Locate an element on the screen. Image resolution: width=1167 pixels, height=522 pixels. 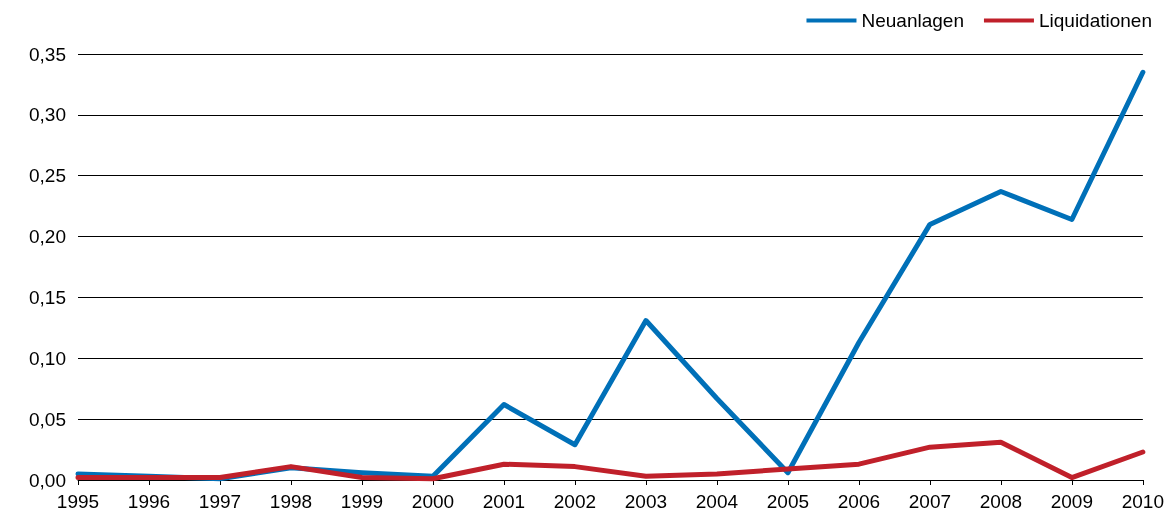
x-tick-label: 2005 is located at coordinates (788, 501).